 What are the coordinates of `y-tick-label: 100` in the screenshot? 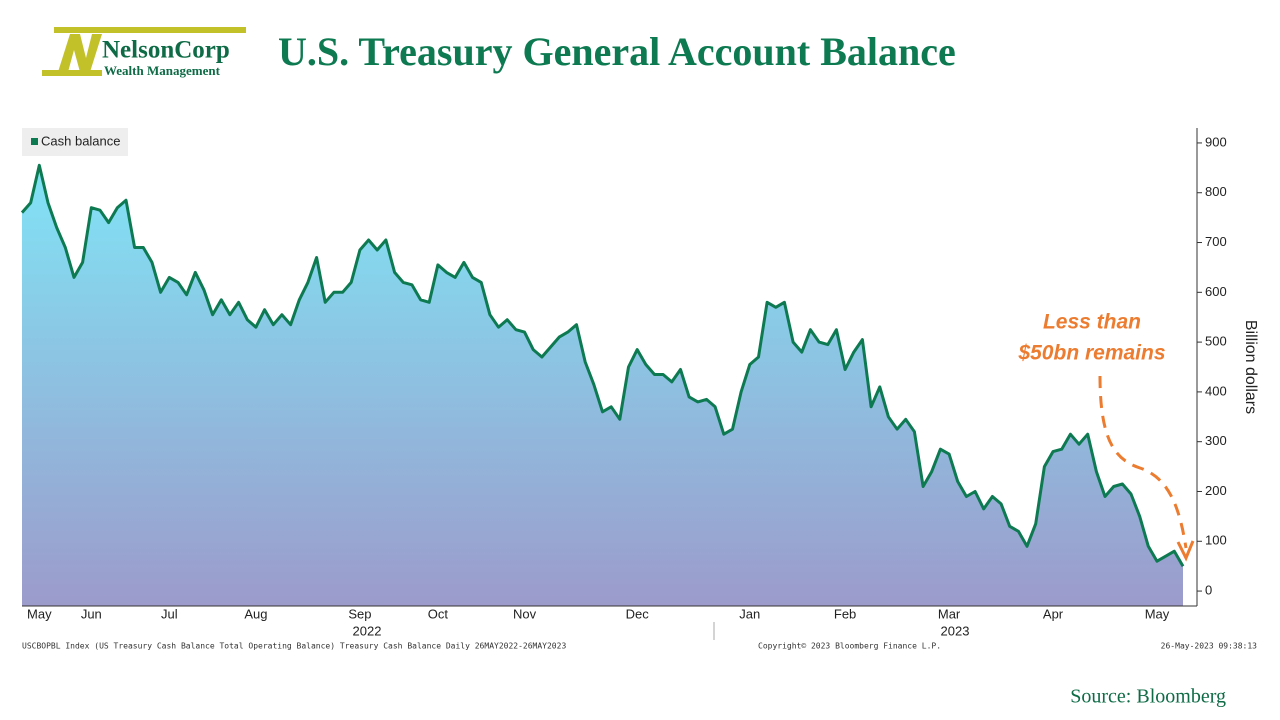 It's located at (1216, 540).